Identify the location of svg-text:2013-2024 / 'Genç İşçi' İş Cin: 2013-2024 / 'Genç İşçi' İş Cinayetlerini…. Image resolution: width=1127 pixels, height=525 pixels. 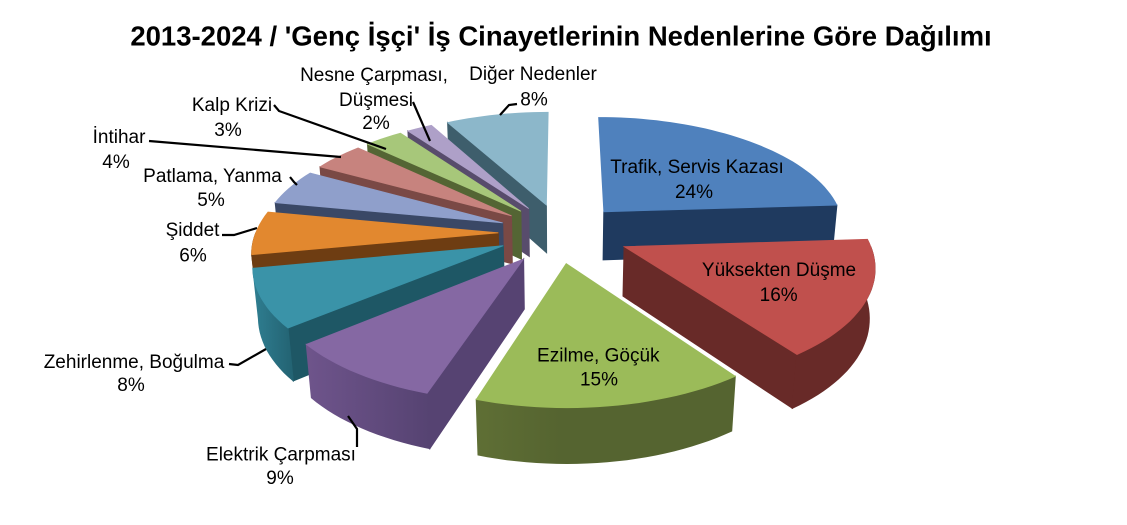
(560, 36).